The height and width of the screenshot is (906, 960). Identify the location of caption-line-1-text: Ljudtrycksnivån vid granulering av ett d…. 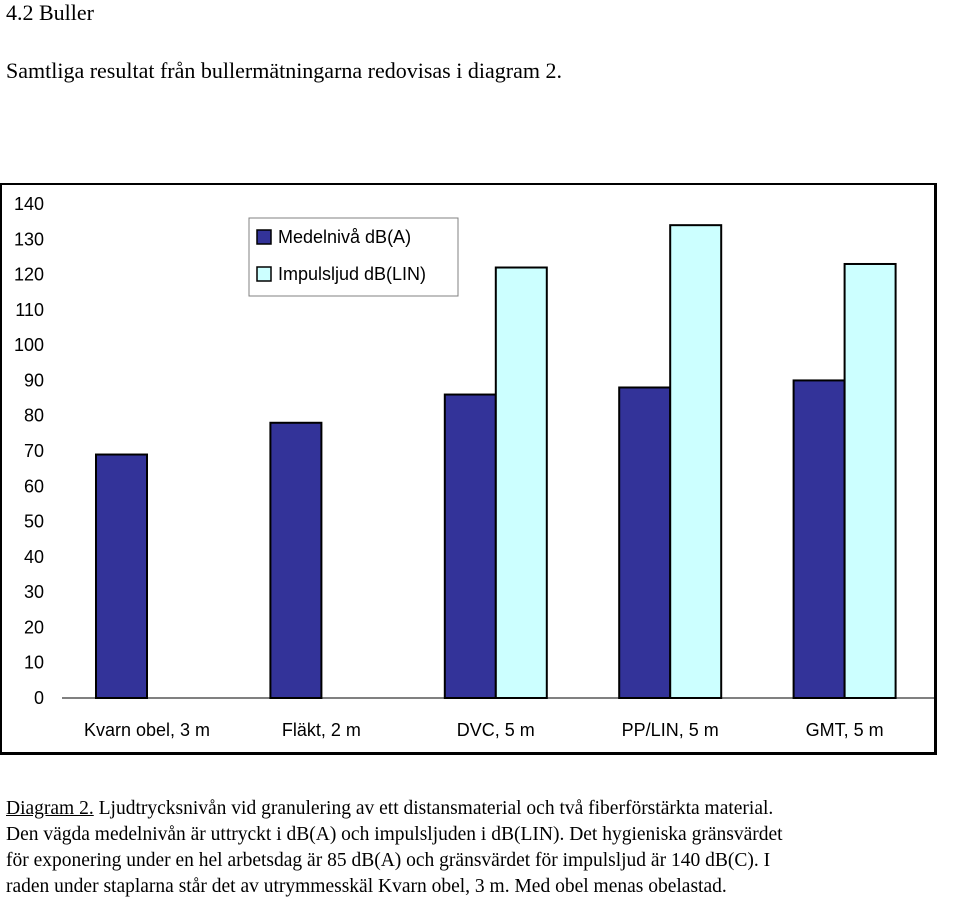
(433, 808).